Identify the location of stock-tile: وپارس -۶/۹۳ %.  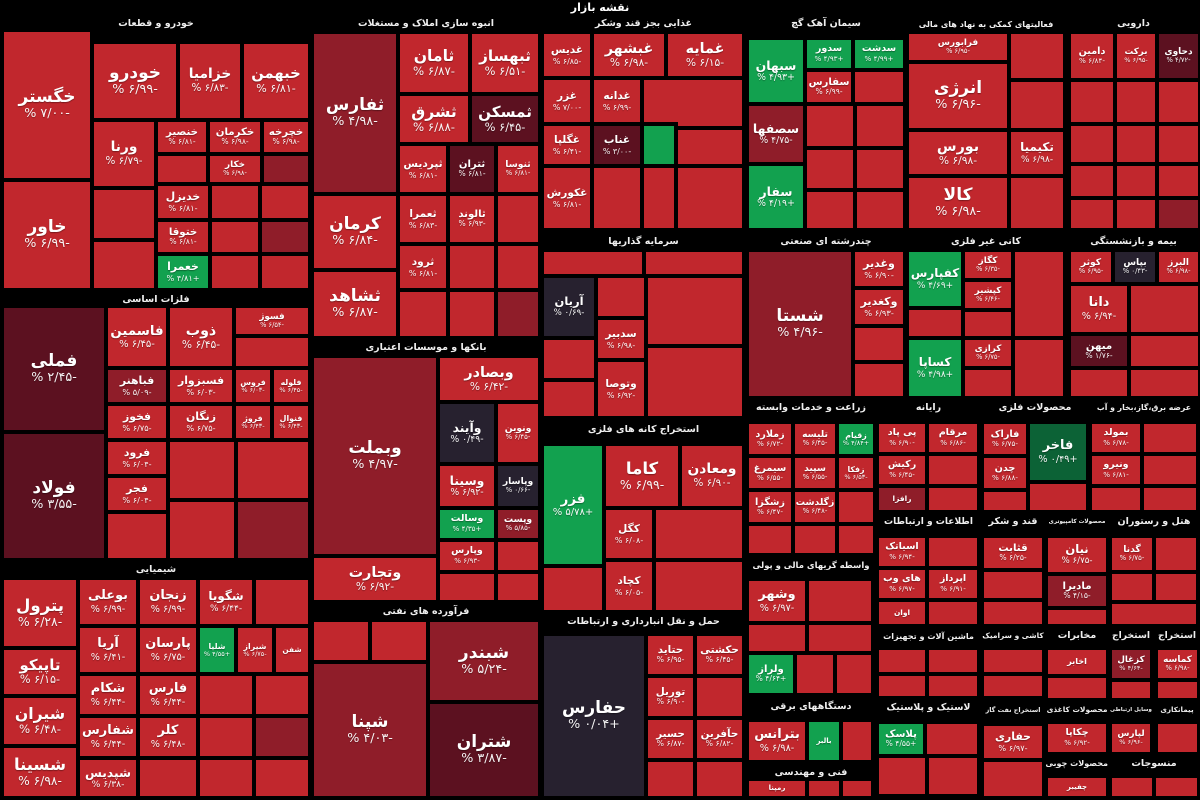
(467, 556).